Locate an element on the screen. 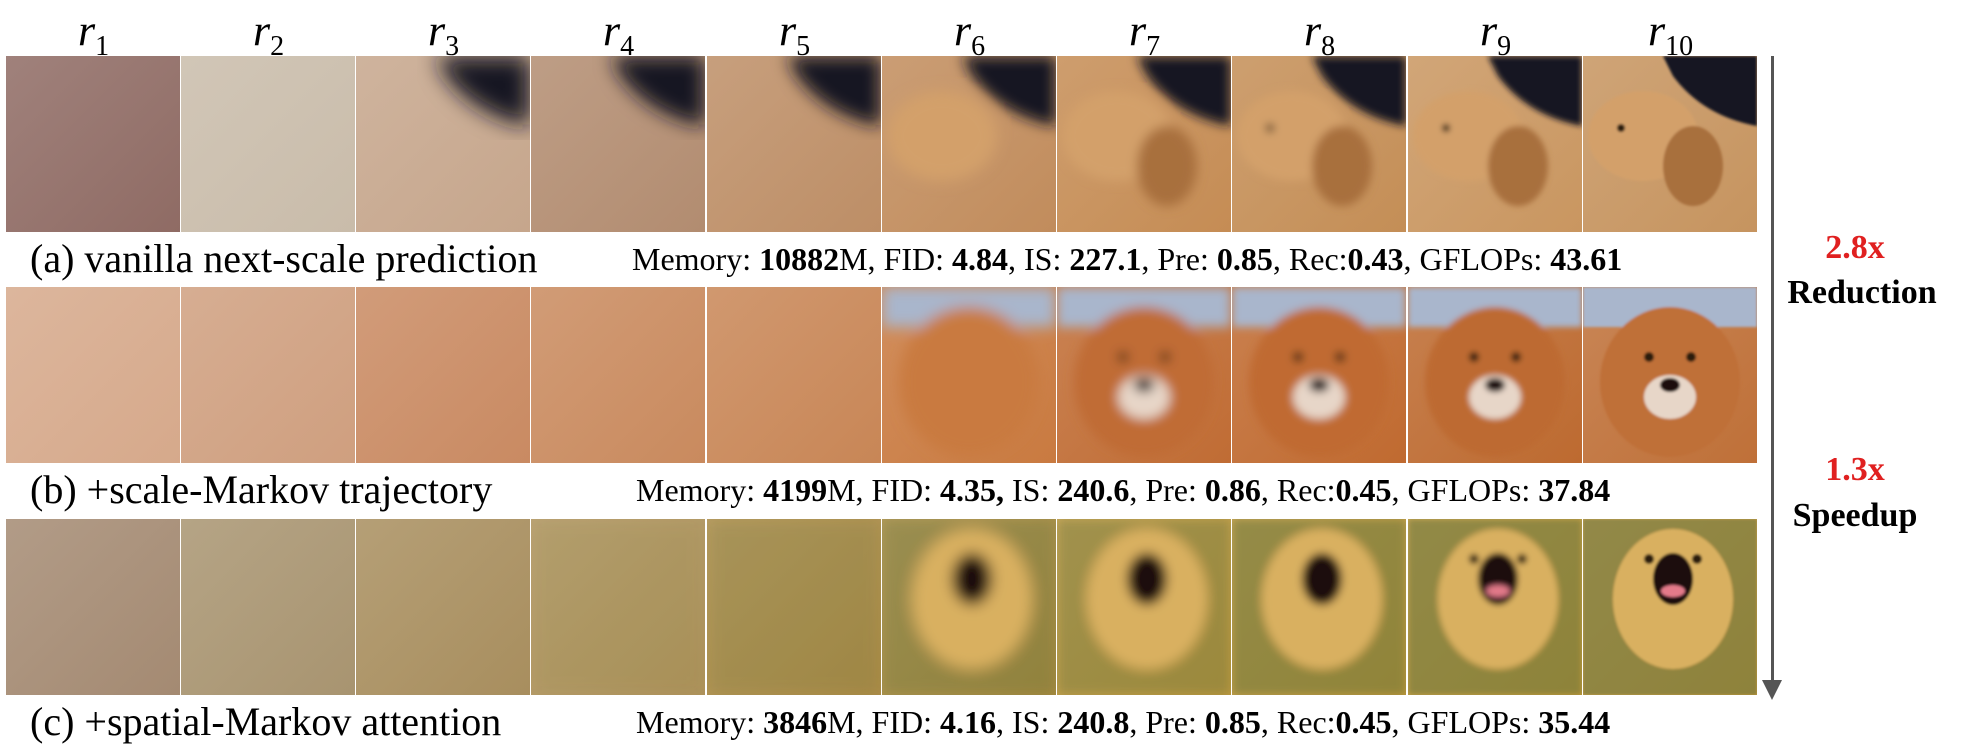  fid-value: 4.84 is located at coordinates (980, 259).